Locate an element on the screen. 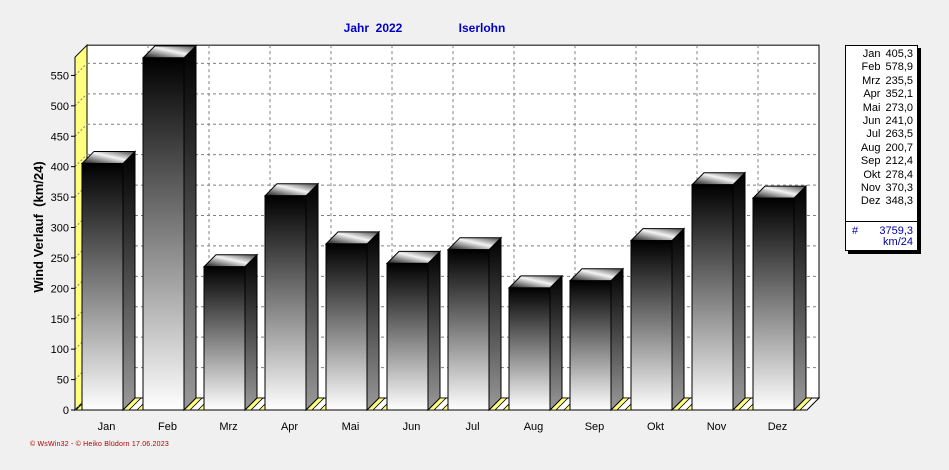 The width and height of the screenshot is (949, 470). y-tick-label: 200 is located at coordinates (60, 289).